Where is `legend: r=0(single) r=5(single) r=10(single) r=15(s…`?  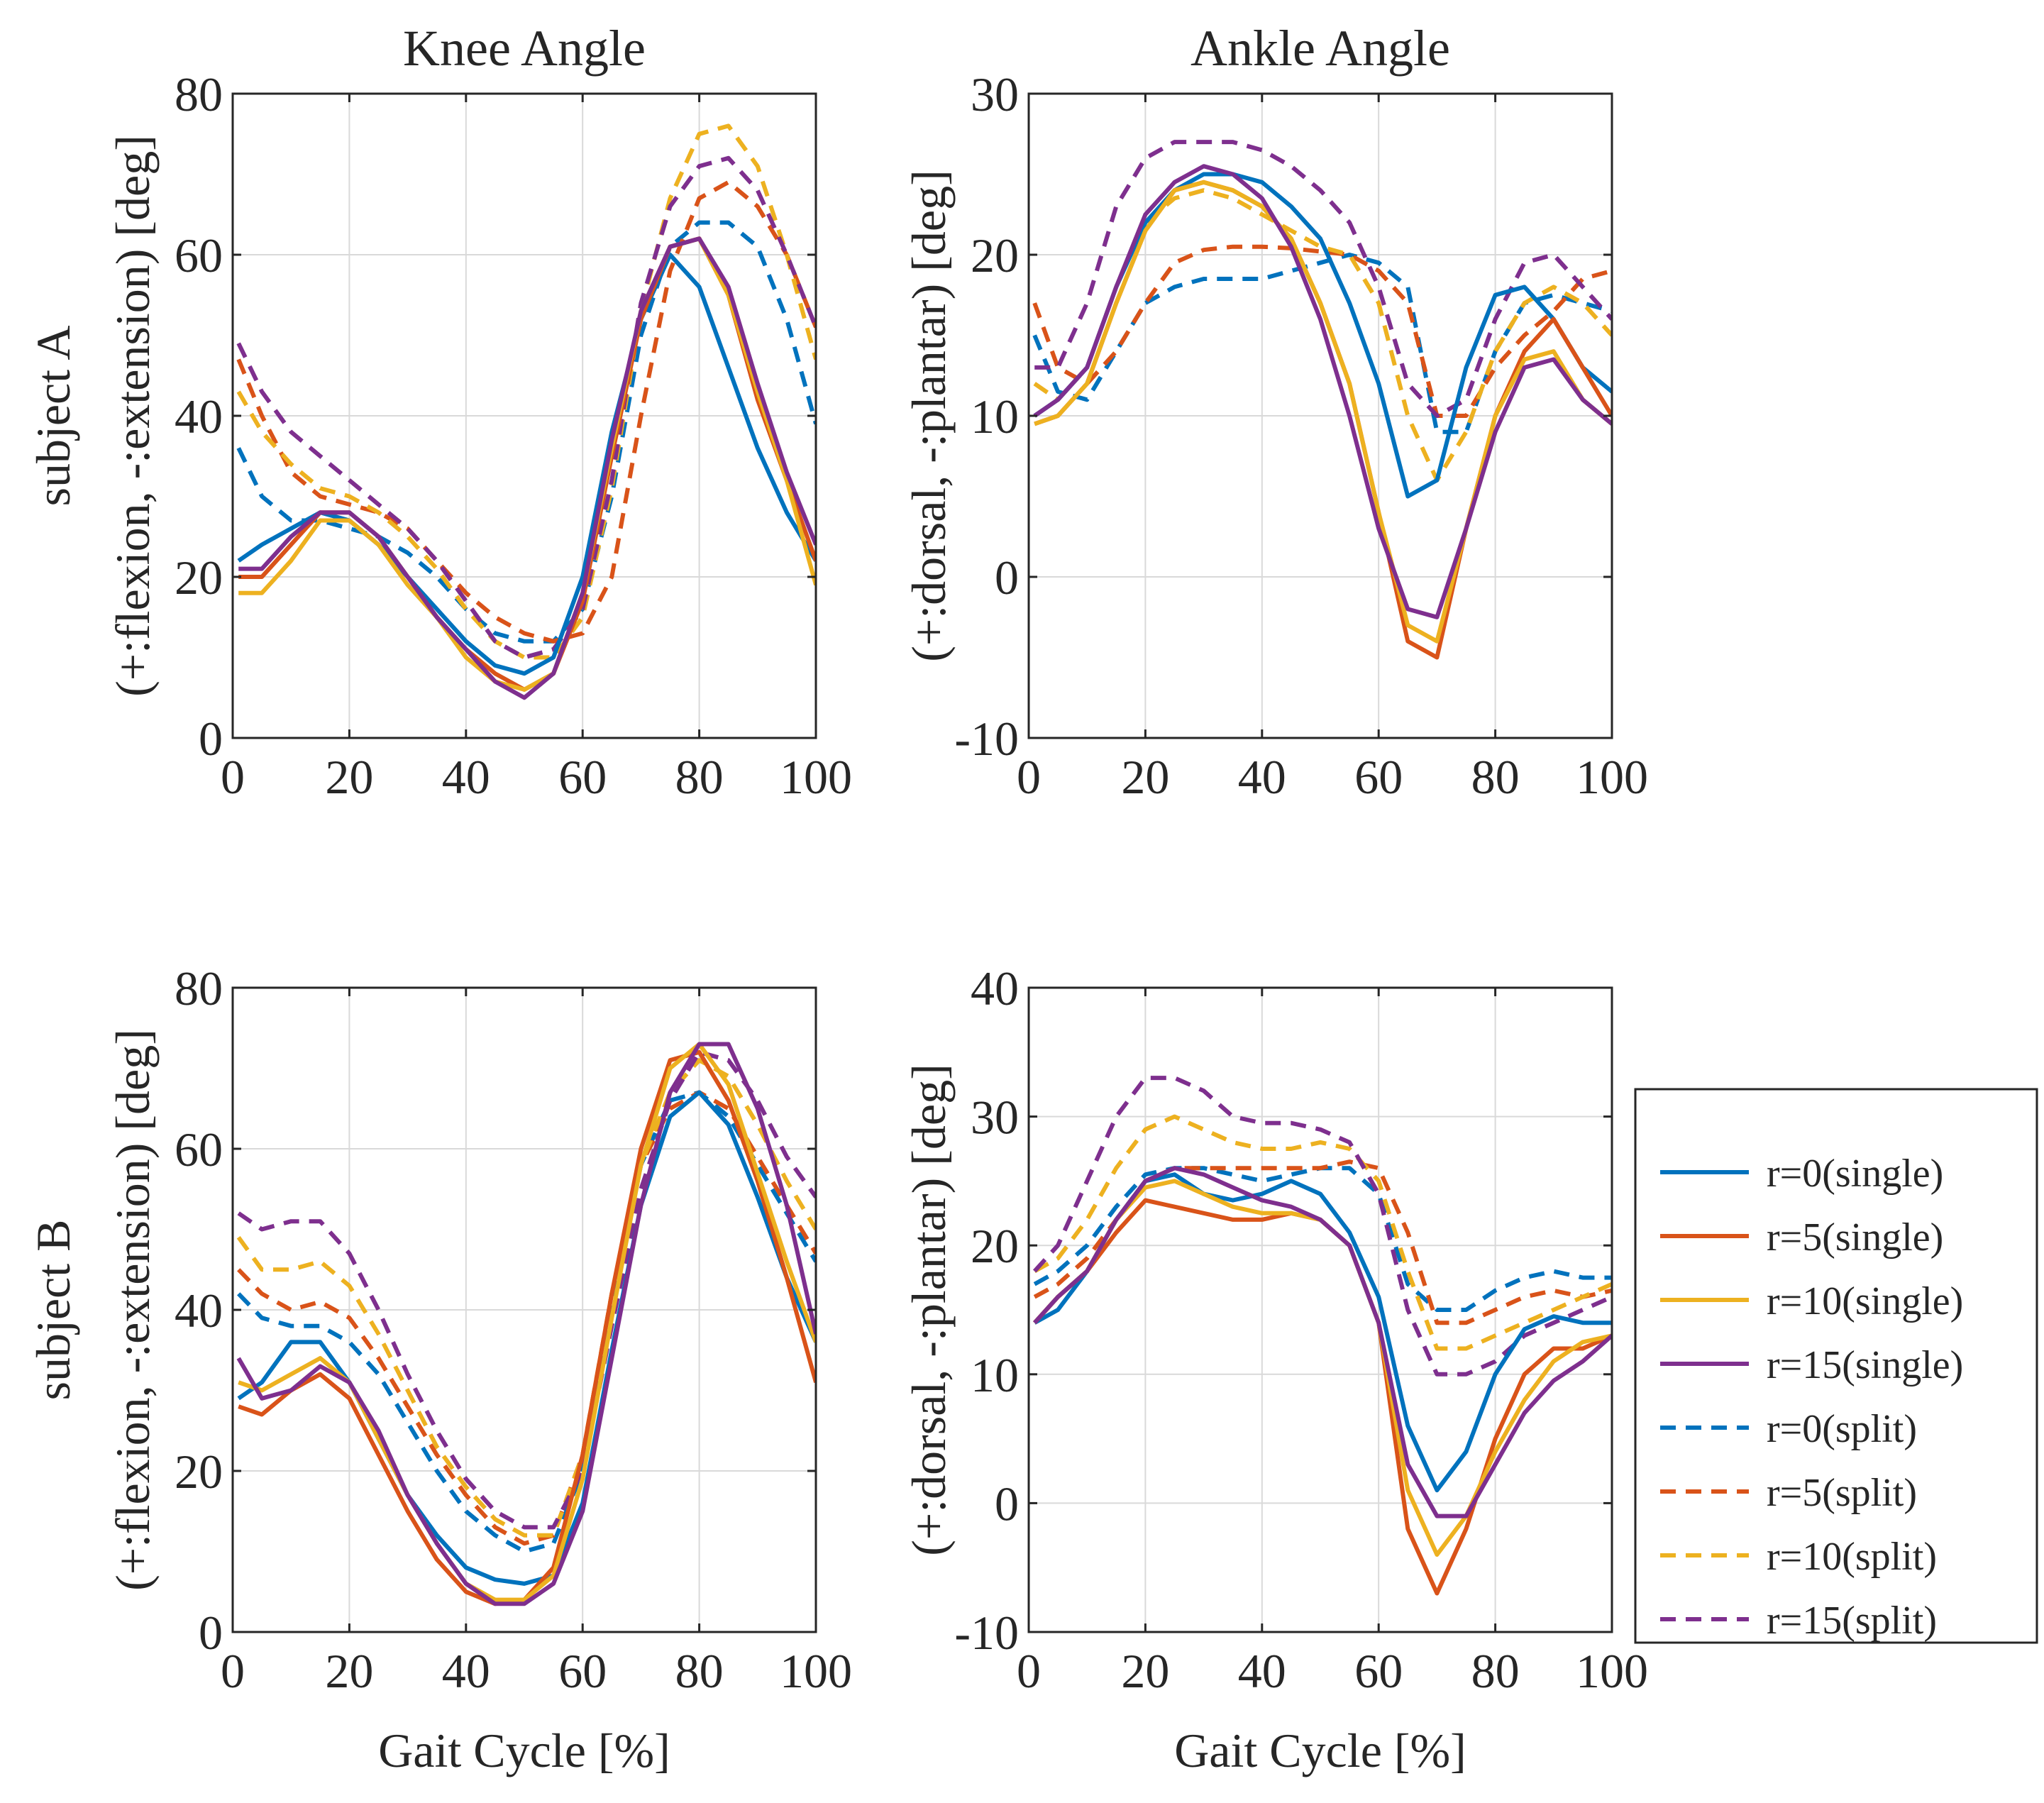 legend: r=0(single) r=5(single) r=10(single) r=15(s… is located at coordinates (1836, 1366).